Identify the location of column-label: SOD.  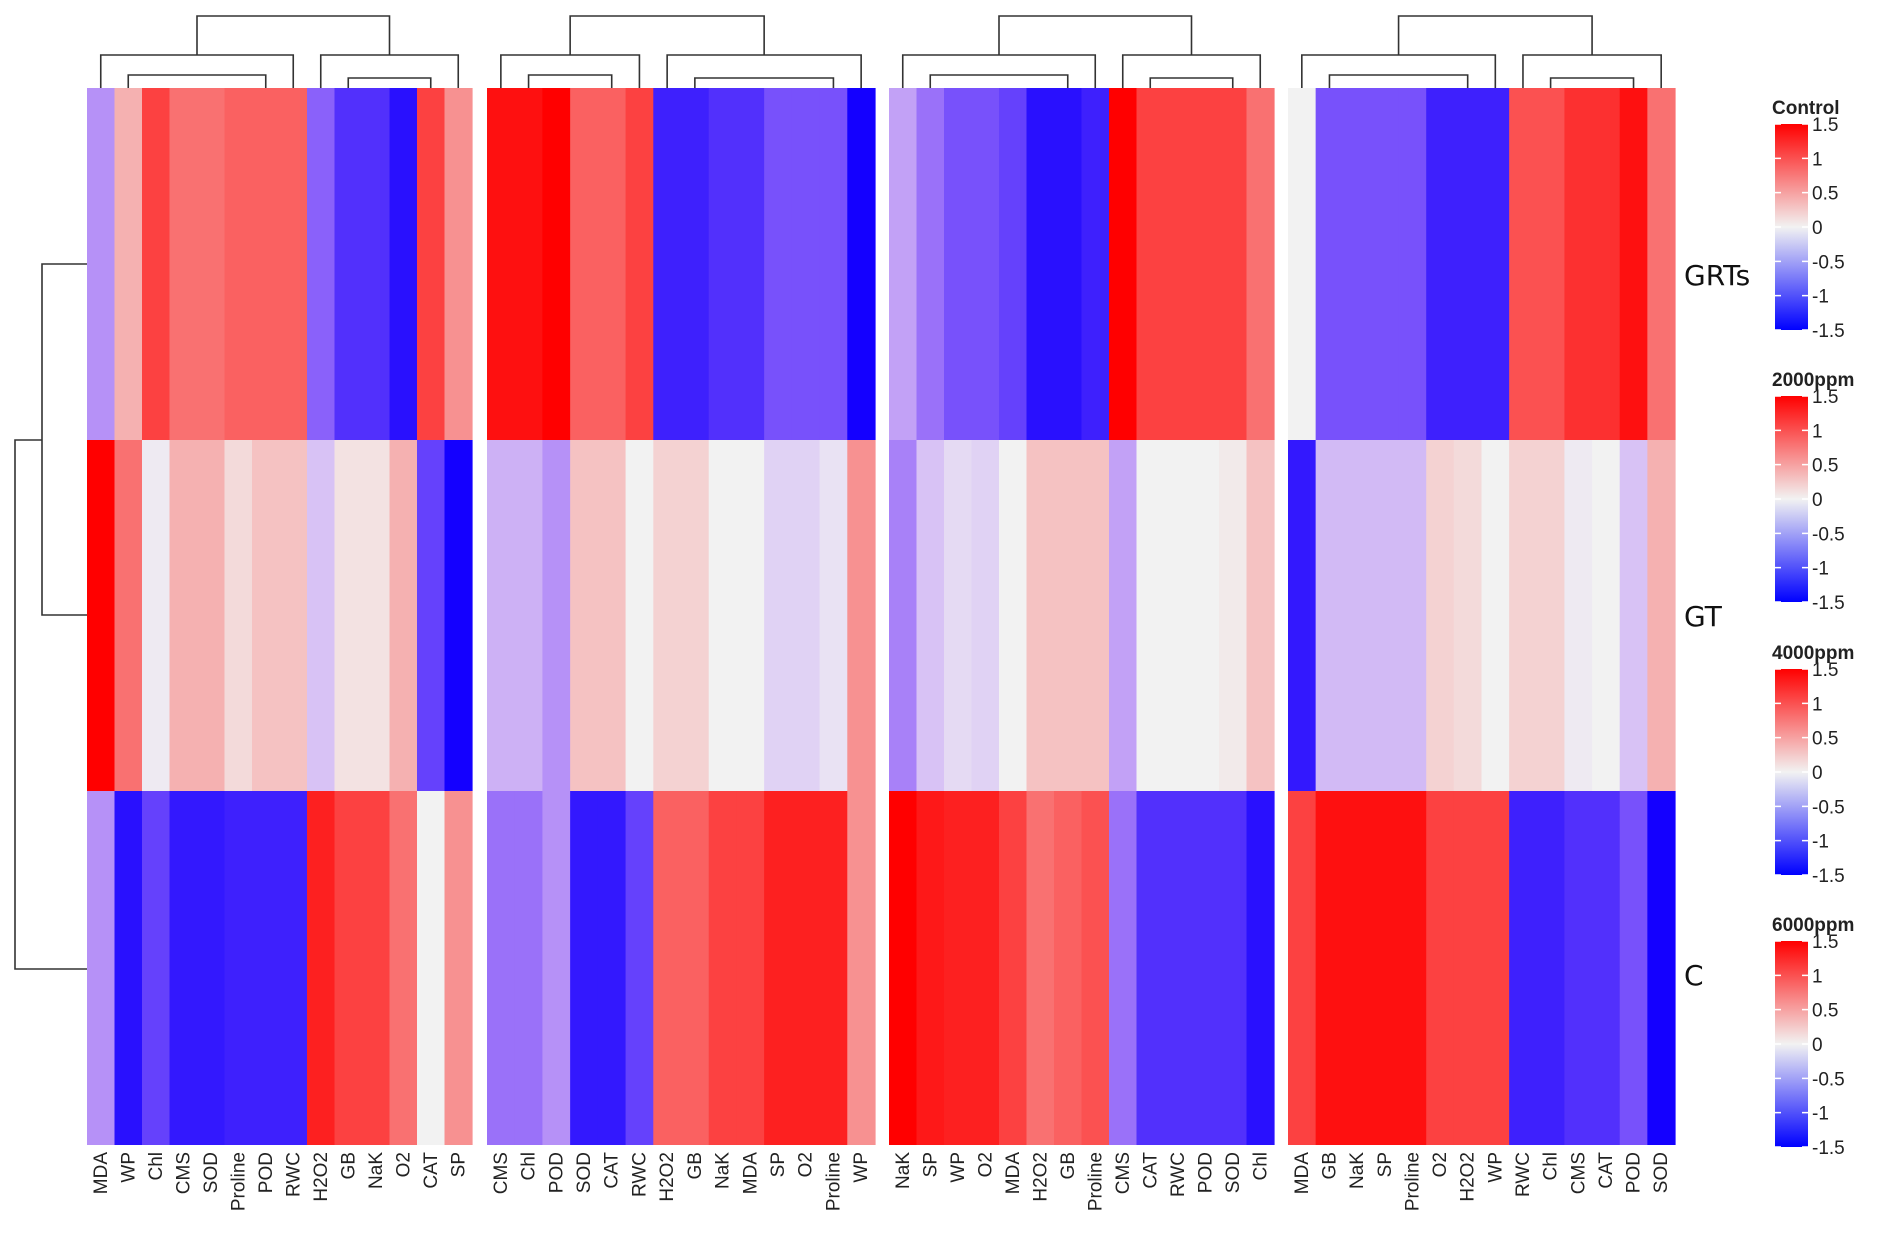
(1233, 1172).